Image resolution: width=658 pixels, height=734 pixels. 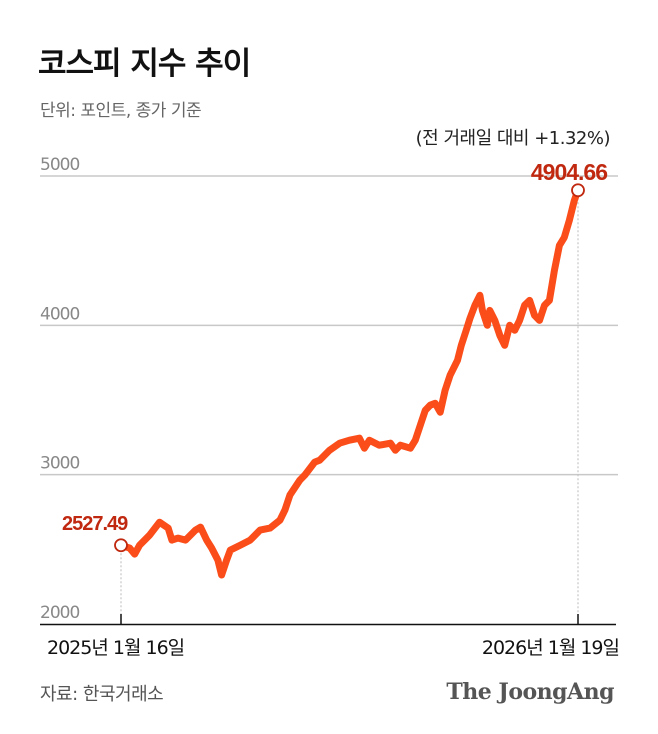 What do you see at coordinates (59, 165) in the screenshot?
I see `y-tick-label-5000: 5000` at bounding box center [59, 165].